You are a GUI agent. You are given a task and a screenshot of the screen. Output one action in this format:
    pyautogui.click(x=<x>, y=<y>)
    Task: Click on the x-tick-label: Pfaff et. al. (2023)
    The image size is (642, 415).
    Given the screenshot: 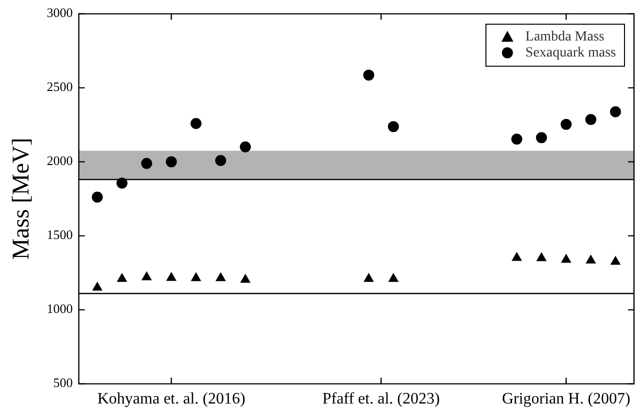 What is the action you would take?
    pyautogui.click(x=381, y=399)
    